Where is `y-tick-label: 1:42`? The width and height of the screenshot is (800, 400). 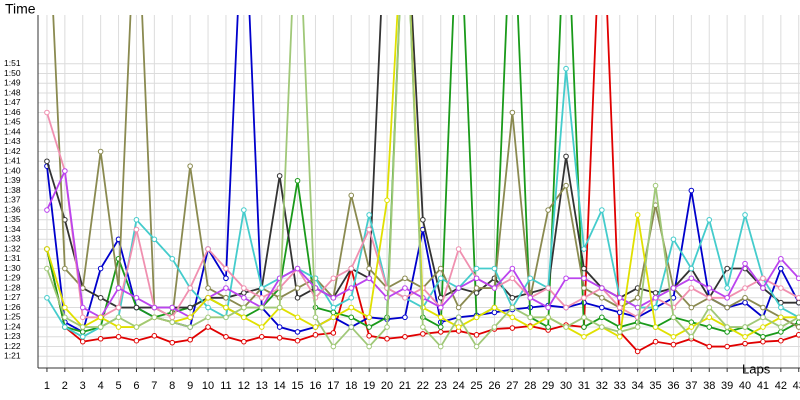
y-tick-label: 1:42 is located at coordinates (12, 151).